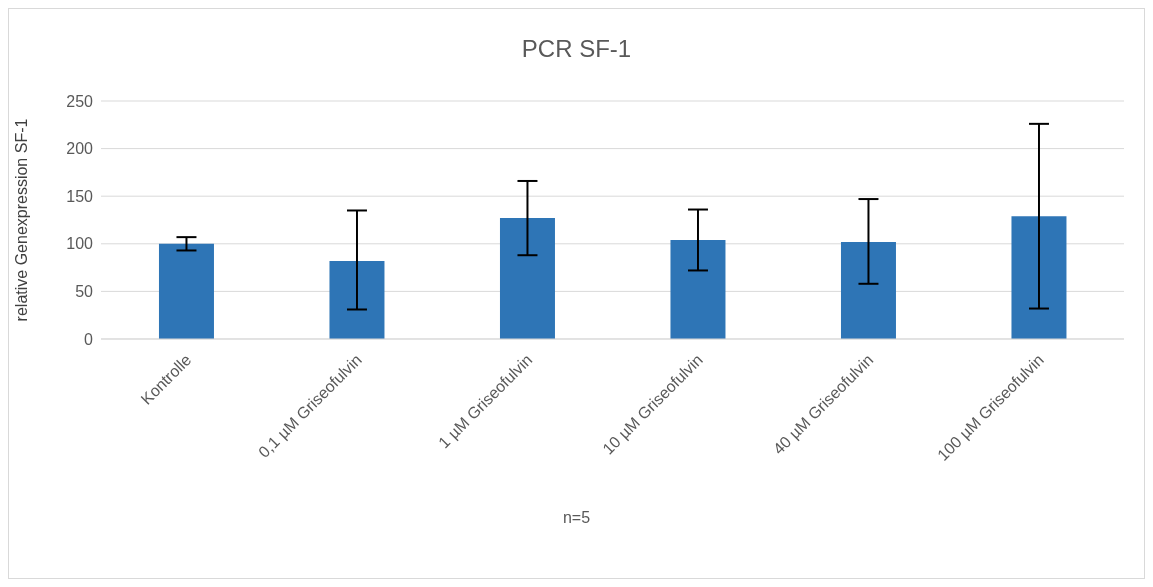 This screenshot has height=587, width=1153. Describe the element at coordinates (80, 149) in the screenshot. I see `y-tick-label: 200` at that location.